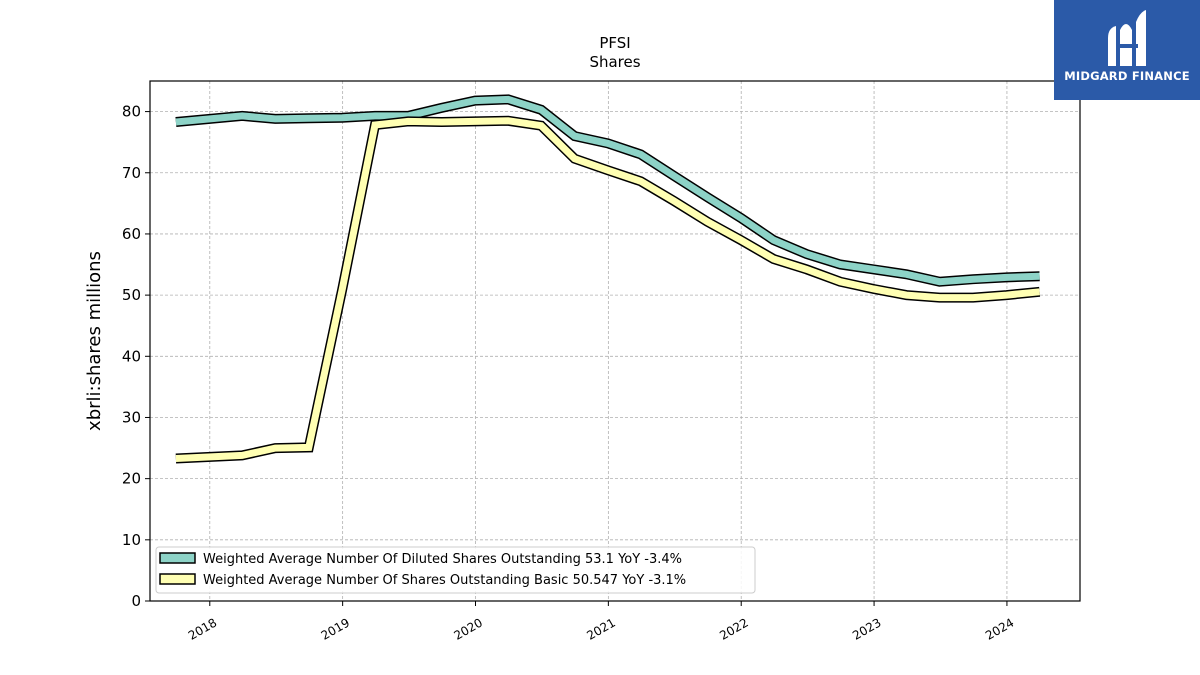 The width and height of the screenshot is (1200, 675). What do you see at coordinates (614, 62) in the screenshot?
I see `chart-subtitle: Shares` at bounding box center [614, 62].